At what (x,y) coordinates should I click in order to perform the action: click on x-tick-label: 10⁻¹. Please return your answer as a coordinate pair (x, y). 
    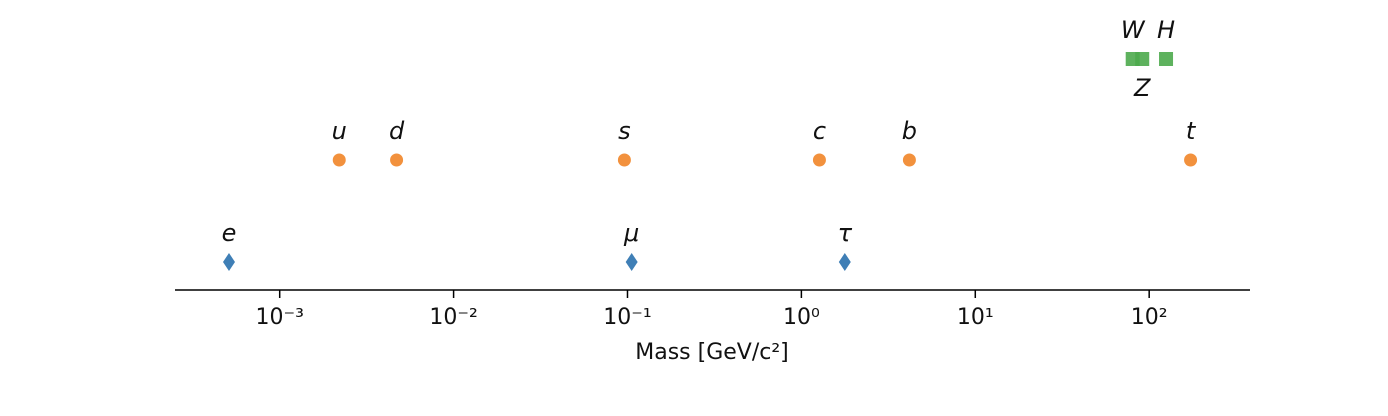
    Looking at the image, I should click on (627, 317).